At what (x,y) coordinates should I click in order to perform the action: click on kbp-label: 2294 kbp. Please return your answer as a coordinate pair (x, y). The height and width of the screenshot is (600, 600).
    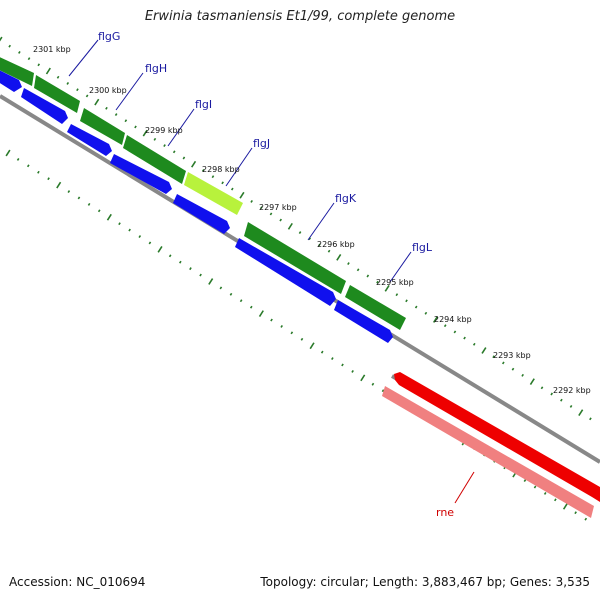
    Looking at the image, I should click on (453, 319).